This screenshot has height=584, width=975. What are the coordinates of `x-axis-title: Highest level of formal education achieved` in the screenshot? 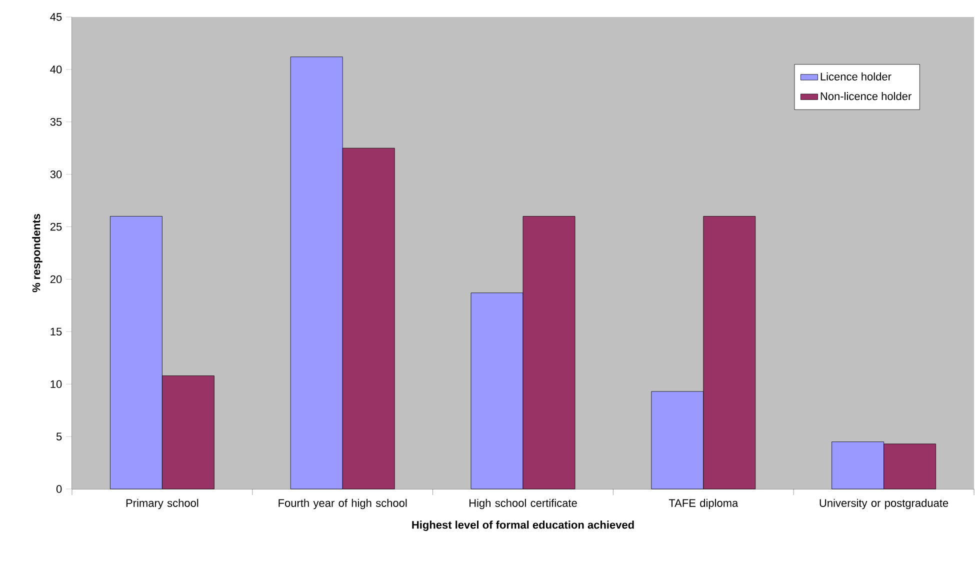 It's located at (523, 525).